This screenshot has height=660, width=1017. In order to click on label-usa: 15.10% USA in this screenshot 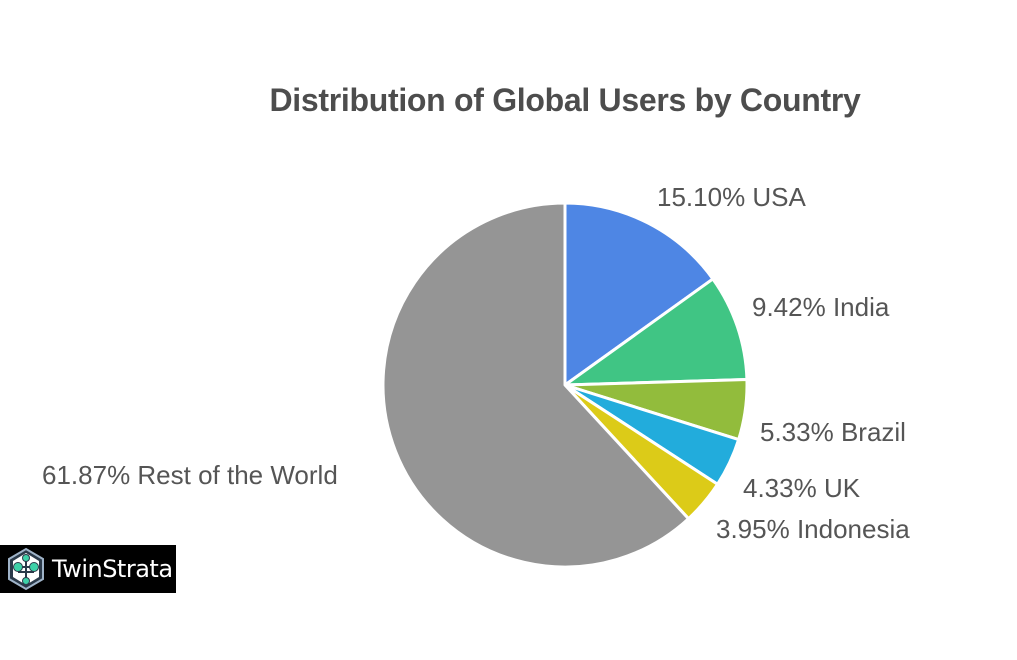, I will do `click(732, 197)`.